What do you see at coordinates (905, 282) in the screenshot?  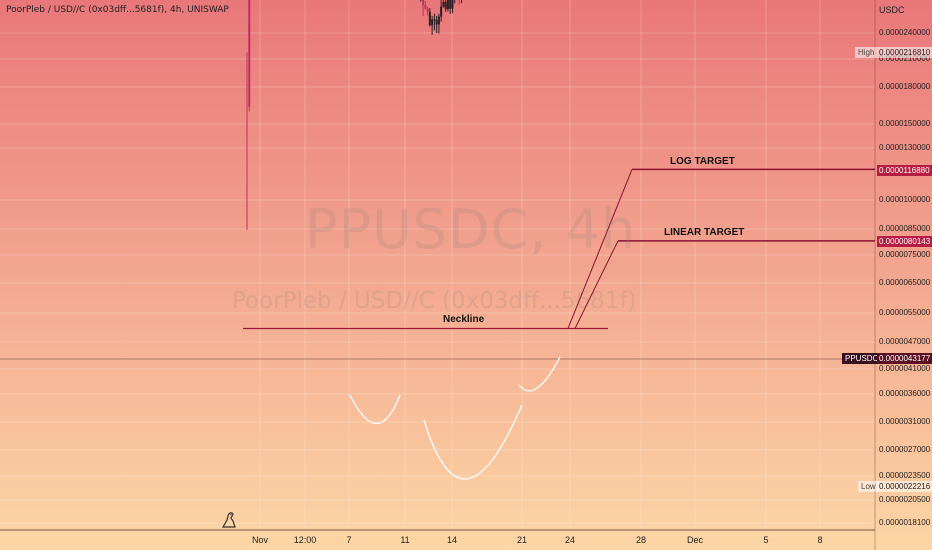 I see `y-tick-label: 0.0000065000` at bounding box center [905, 282].